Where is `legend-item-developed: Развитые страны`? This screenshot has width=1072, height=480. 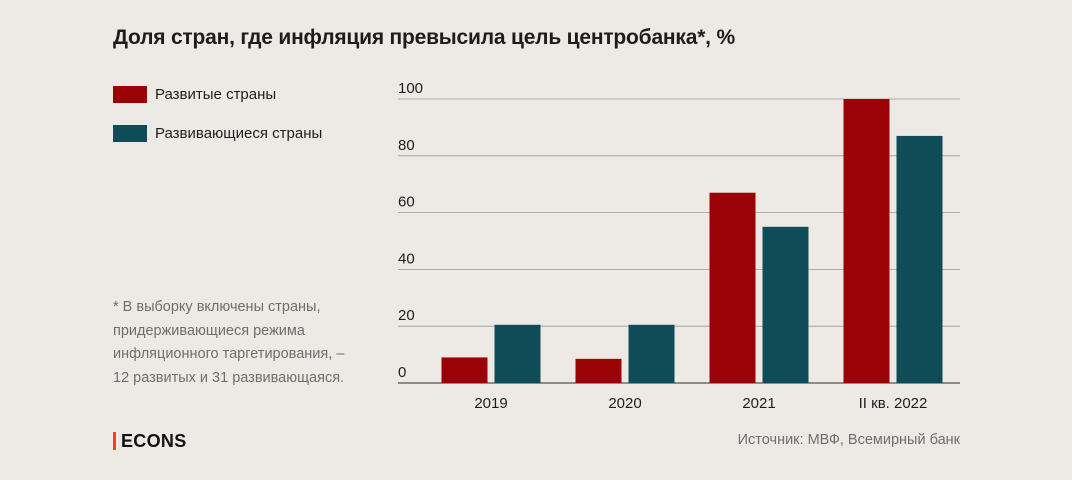 legend-item-developed: Развитые страны is located at coordinates (217, 94).